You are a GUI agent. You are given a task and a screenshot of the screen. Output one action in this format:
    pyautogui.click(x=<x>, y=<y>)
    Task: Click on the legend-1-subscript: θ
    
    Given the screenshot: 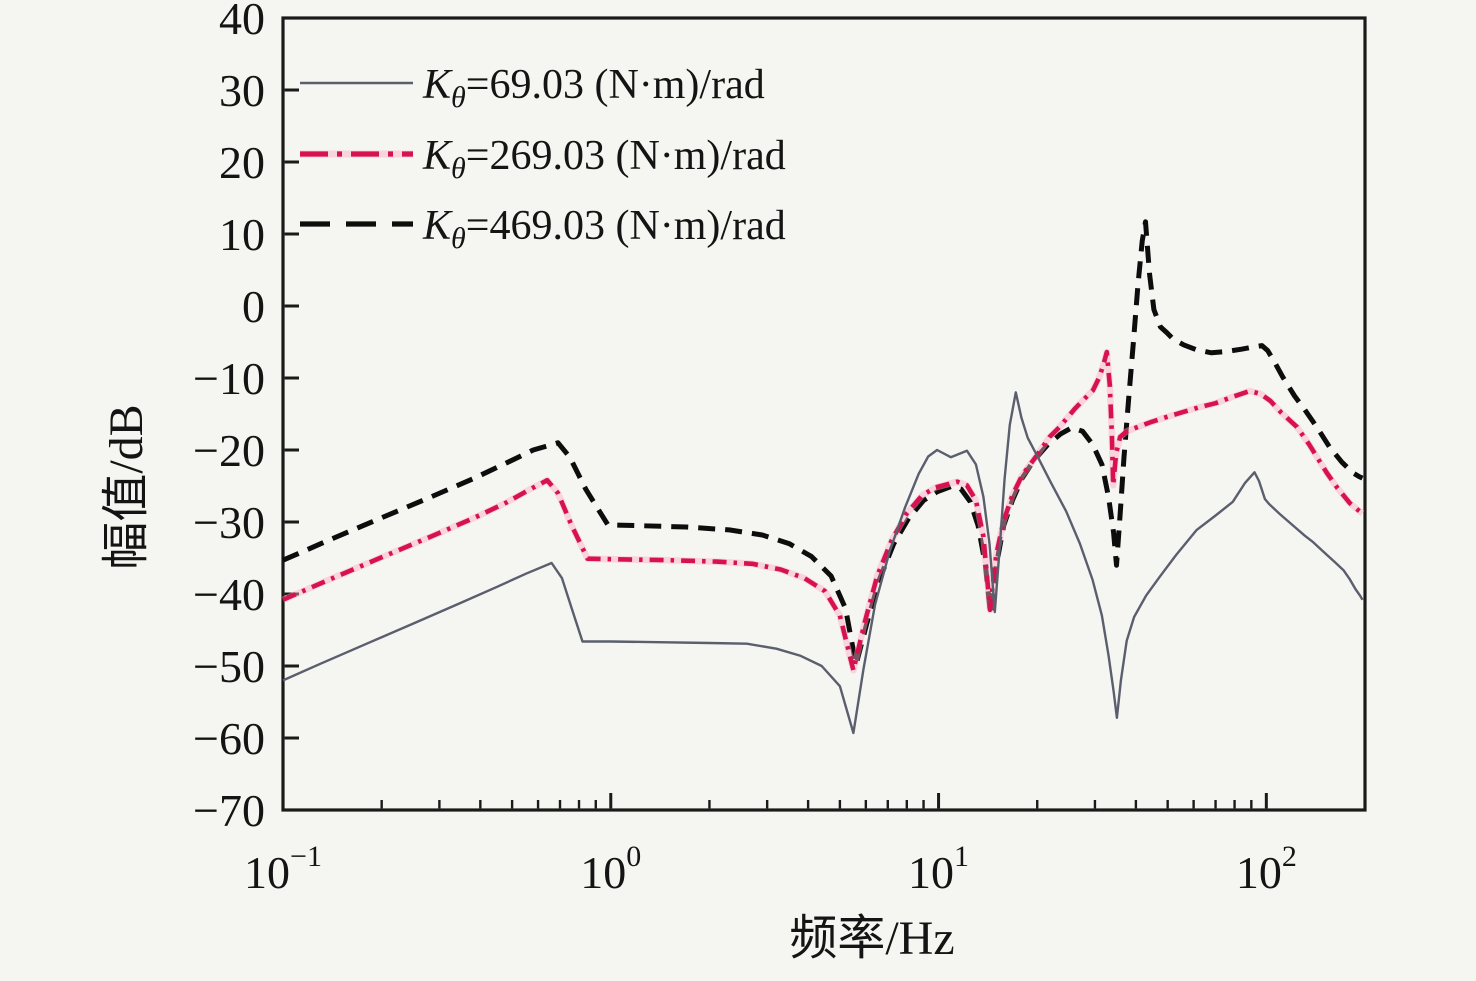 What is the action you would take?
    pyautogui.click(x=458, y=97)
    